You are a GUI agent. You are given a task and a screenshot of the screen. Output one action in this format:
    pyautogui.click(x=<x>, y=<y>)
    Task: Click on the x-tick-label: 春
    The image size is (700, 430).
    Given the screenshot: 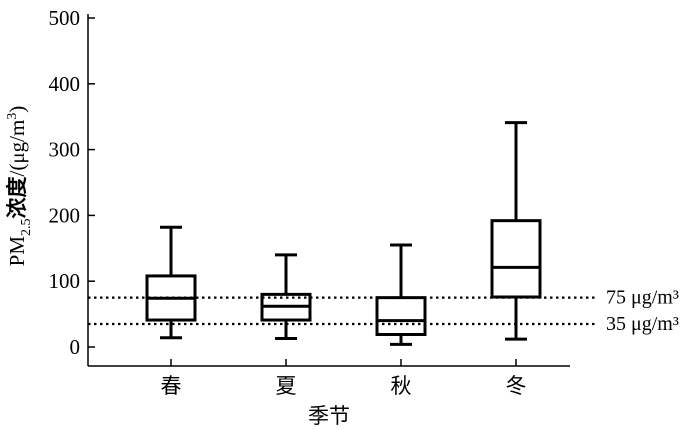 What is the action you would take?
    pyautogui.click(x=171, y=386)
    